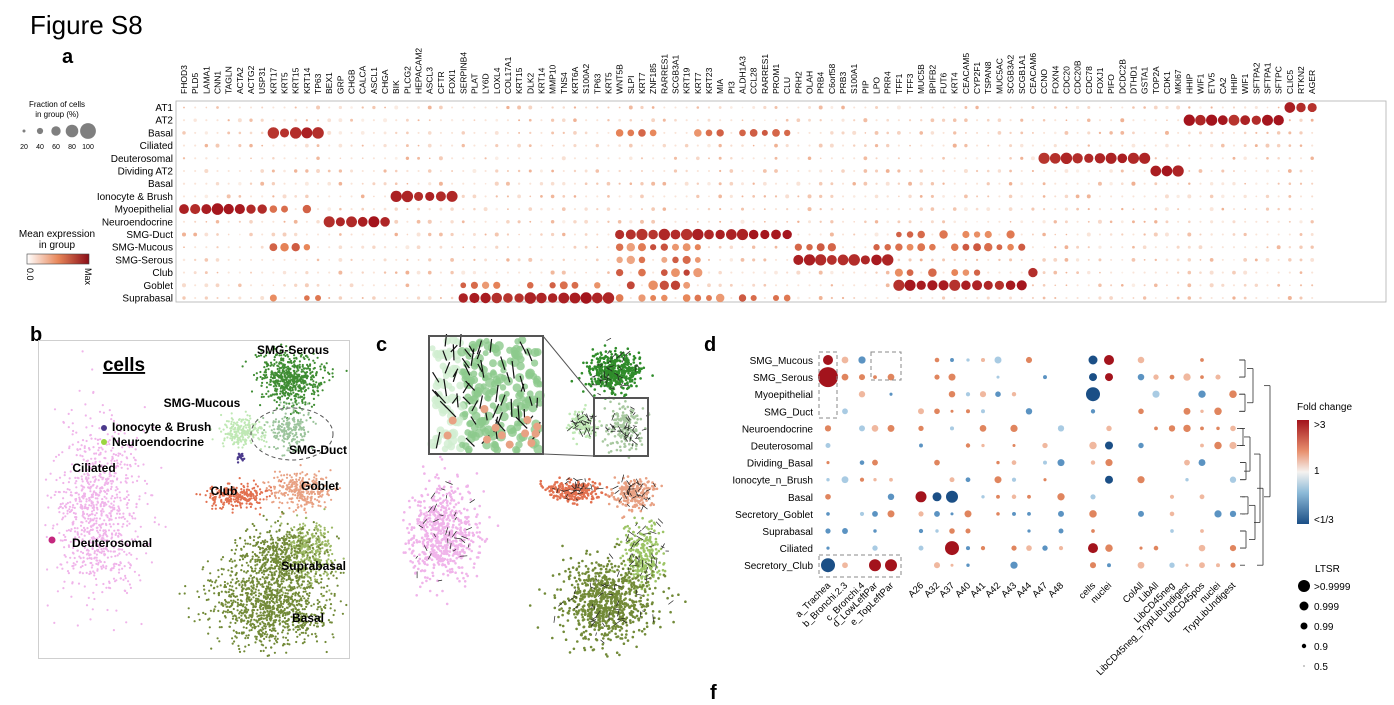  I want to click on fraction-legend-dot, so click(24, 131).